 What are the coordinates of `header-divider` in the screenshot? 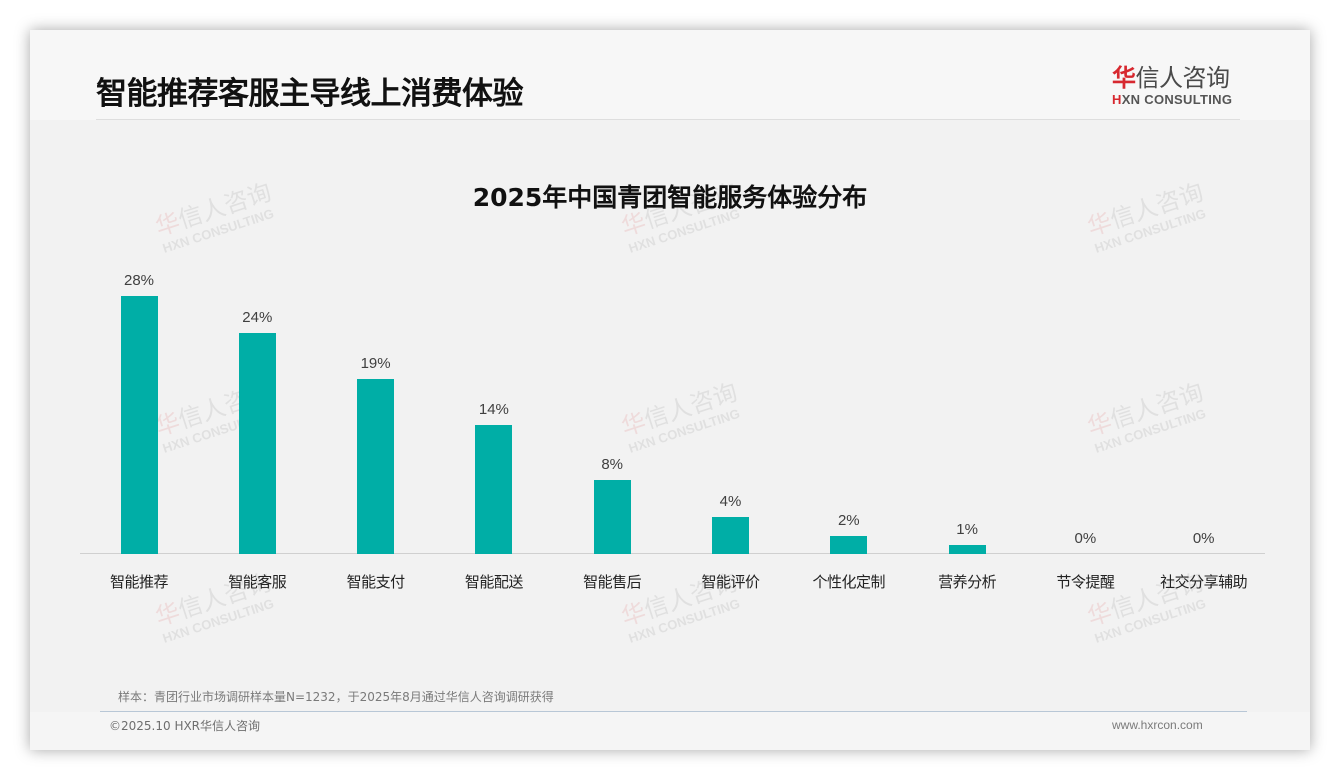 It's located at (668, 119).